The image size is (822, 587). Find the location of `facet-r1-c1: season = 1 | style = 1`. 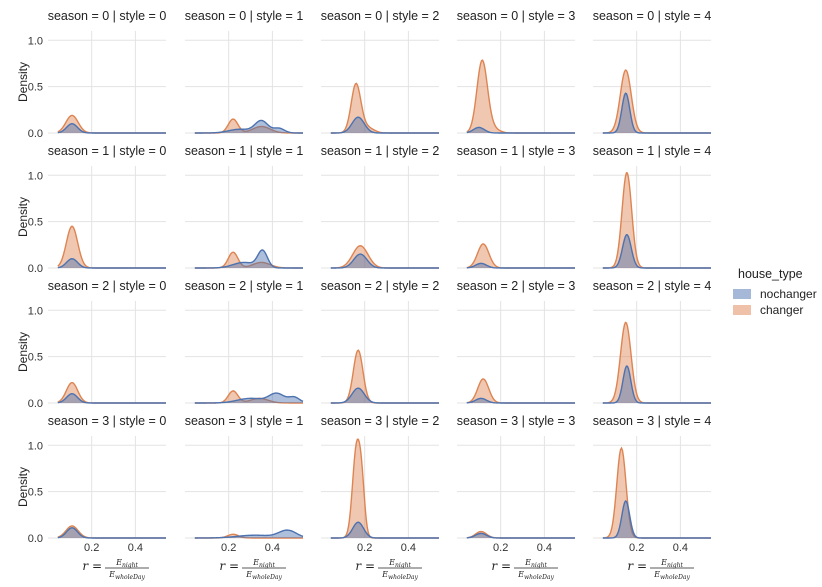

facet-r1-c1: season = 1 | style = 1 is located at coordinates (244, 206).